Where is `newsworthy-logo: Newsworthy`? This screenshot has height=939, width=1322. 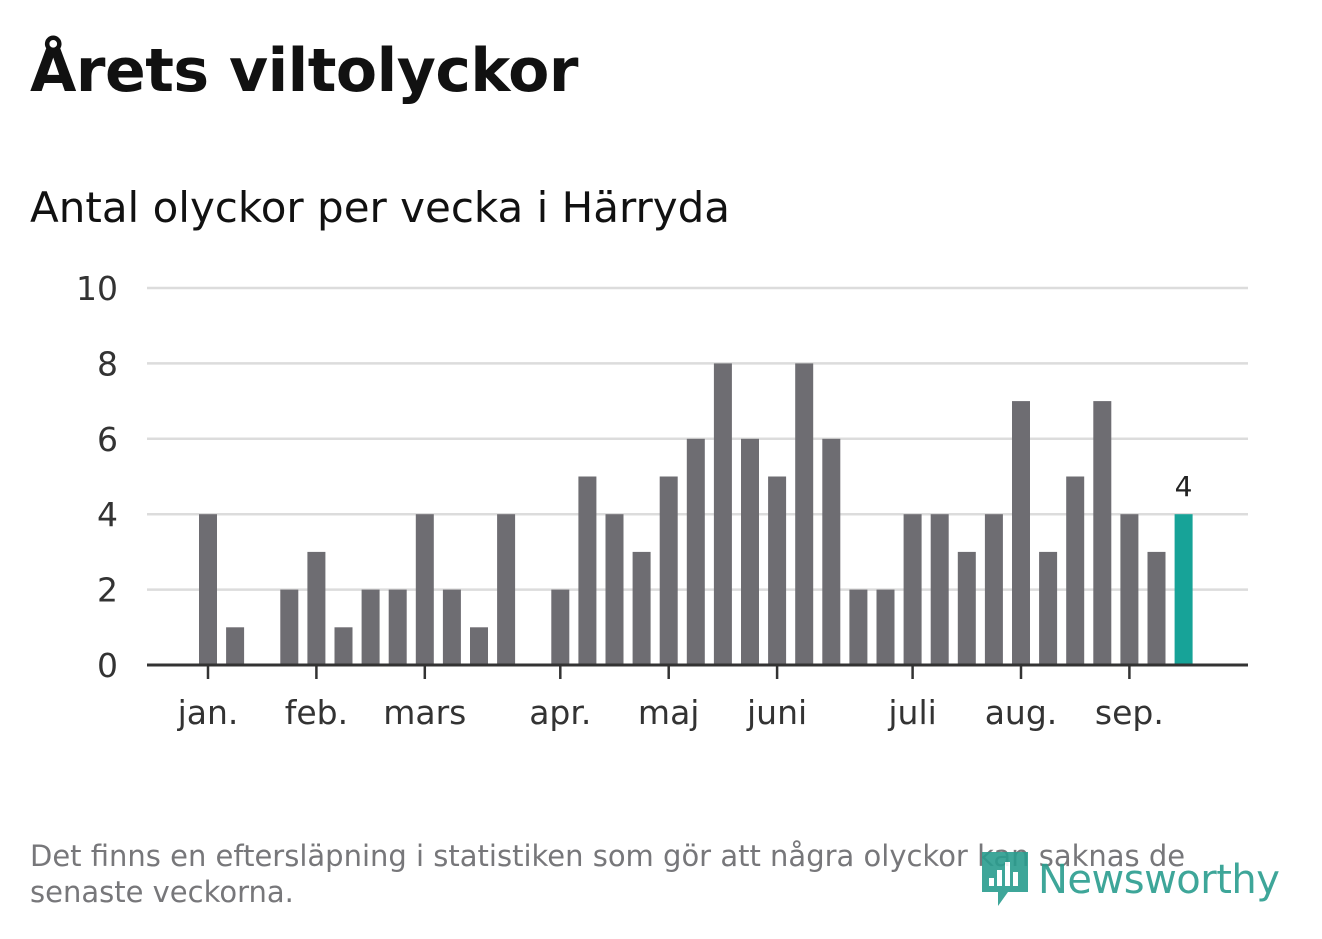
newsworthy-logo: Newsworthy is located at coordinates (1130, 880).